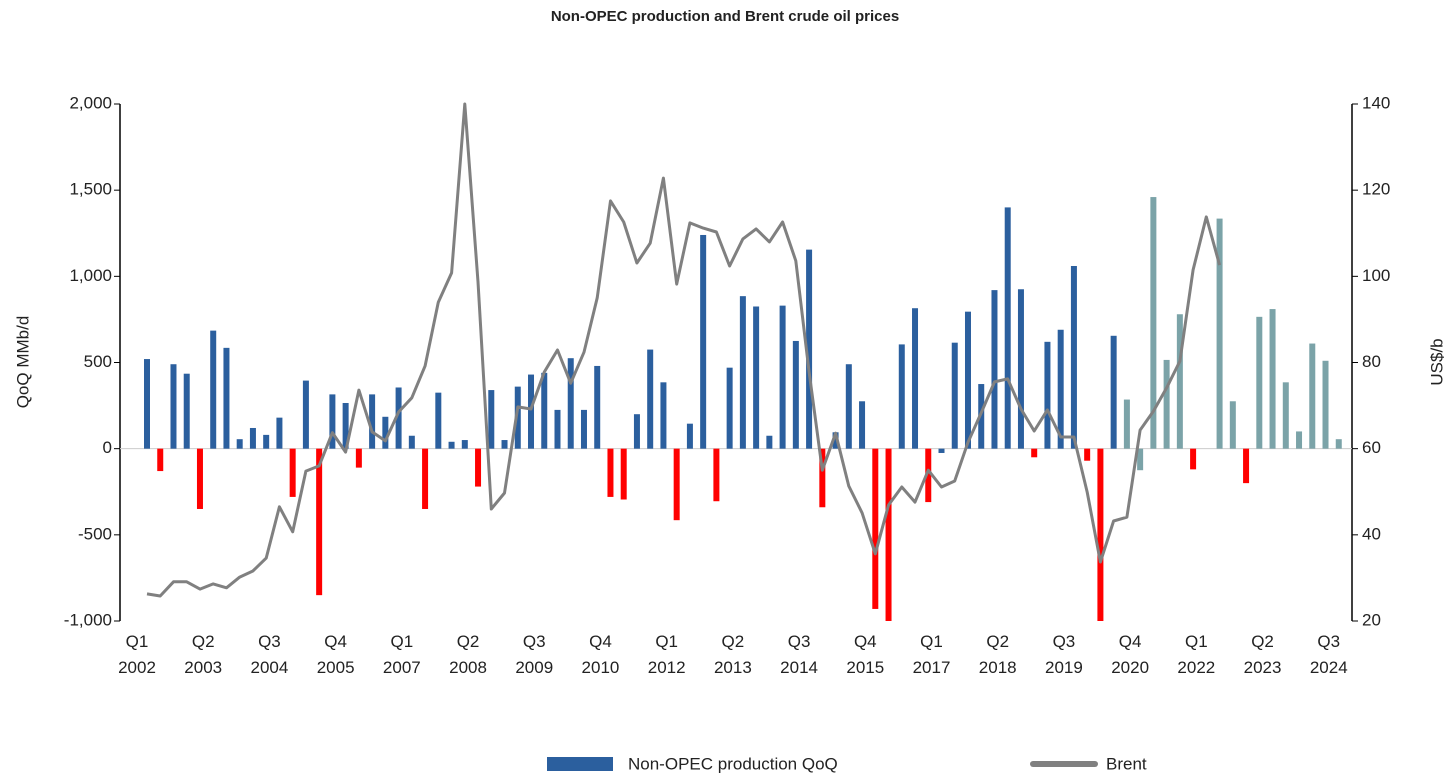  What do you see at coordinates (1371, 533) in the screenshot?
I see `y2-tick-label: 40` at bounding box center [1371, 533].